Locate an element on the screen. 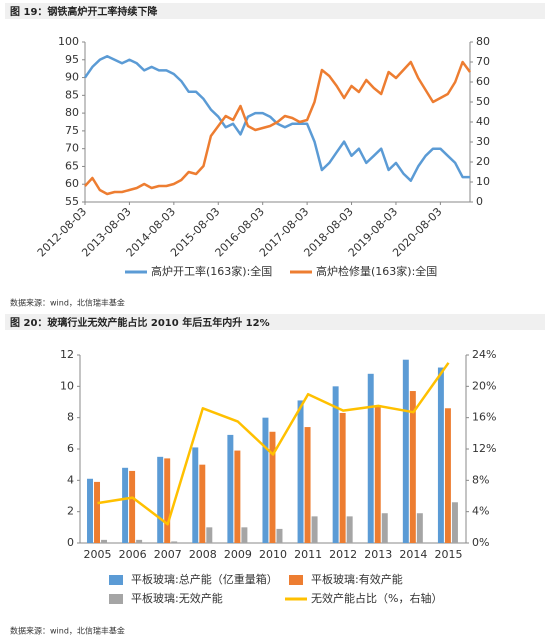 The height and width of the screenshot is (643, 550). y2-tick-label: 16% is located at coordinates (484, 417).